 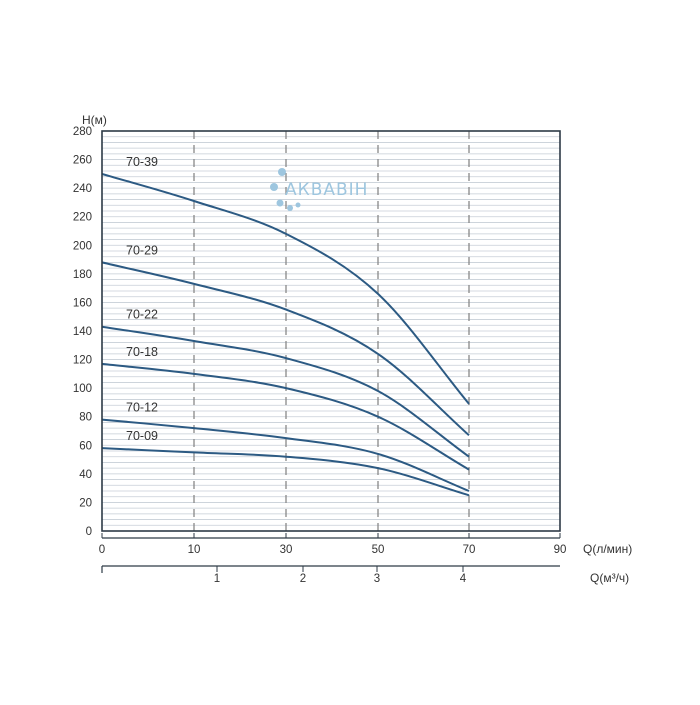 I want to click on x-tick-label: 30, so click(x=286, y=550).